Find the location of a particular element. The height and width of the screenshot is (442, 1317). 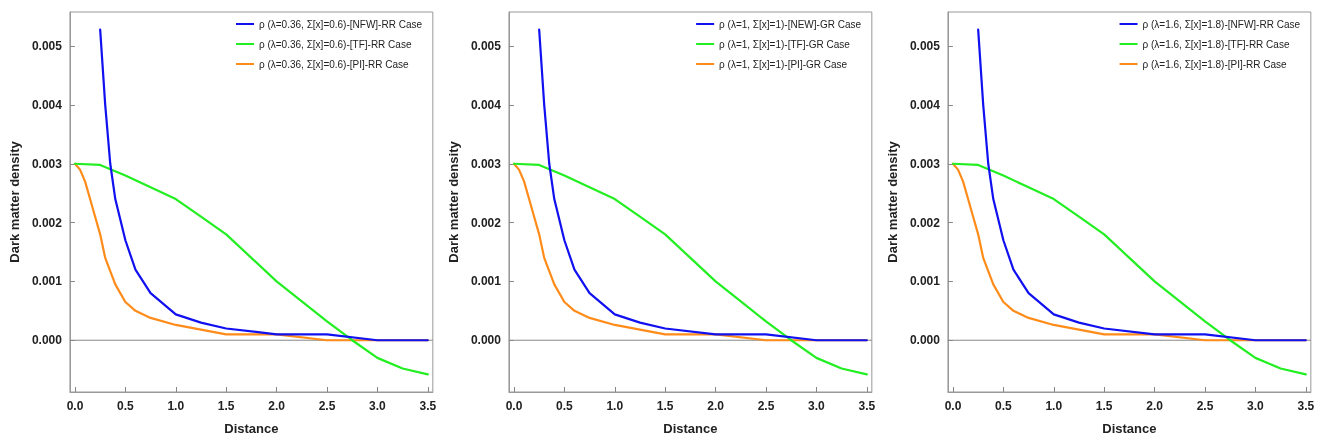

legend-label: ρ (λ=1, Σ[x]=1)-[PI]-GR Case is located at coordinates (783, 64).